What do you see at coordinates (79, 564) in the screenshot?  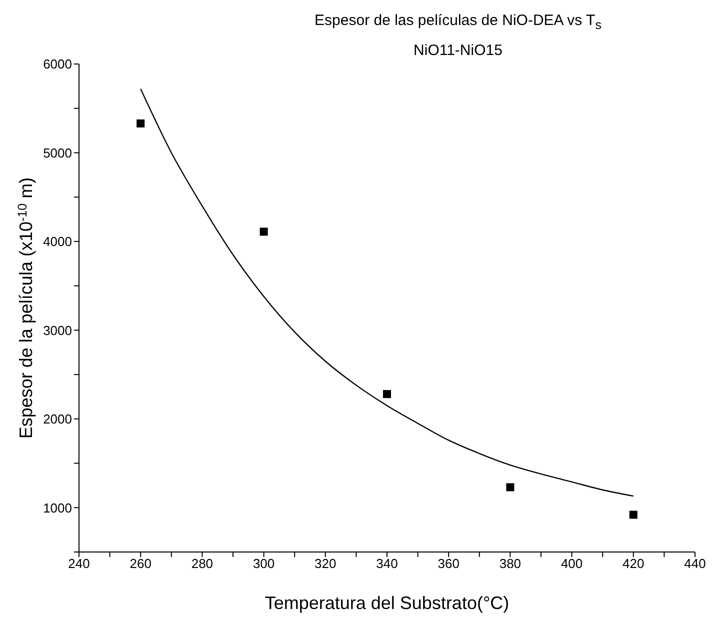 I see `x-tick-label: 240` at bounding box center [79, 564].